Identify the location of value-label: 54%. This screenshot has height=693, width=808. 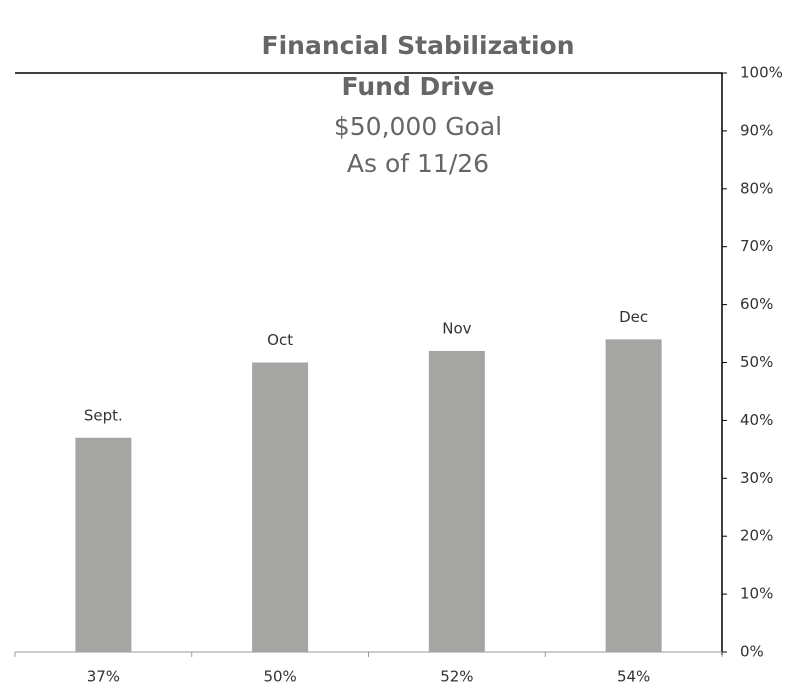
(633, 677).